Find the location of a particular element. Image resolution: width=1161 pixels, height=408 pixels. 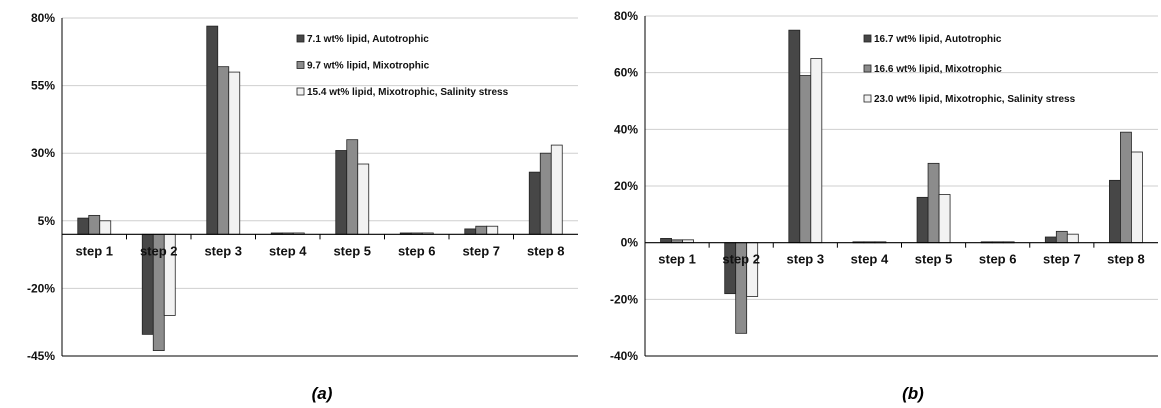

y-tick-label: 5% is located at coordinates (47, 221).